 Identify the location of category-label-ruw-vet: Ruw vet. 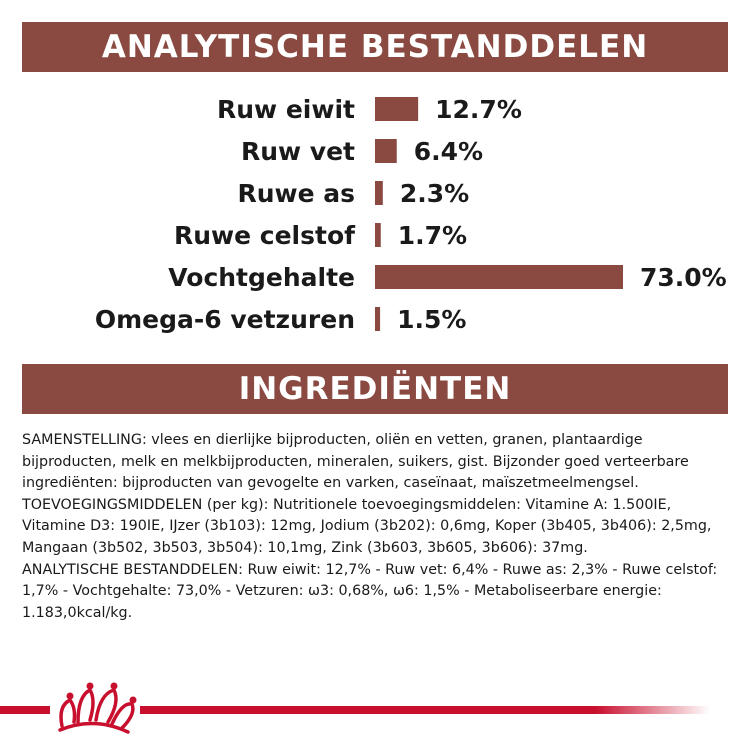
(298, 151).